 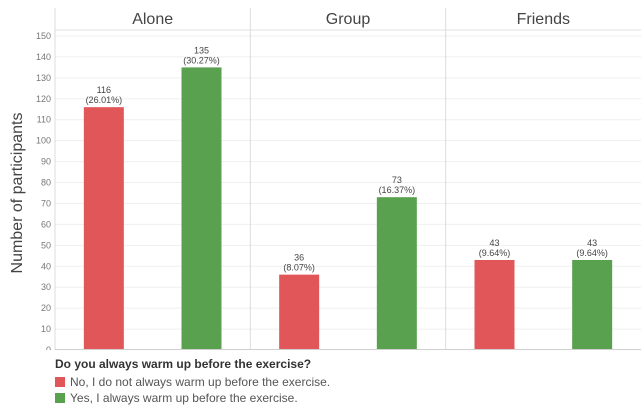 What do you see at coordinates (299, 268) in the screenshot?
I see `data-label-percent: (8.07%)` at bounding box center [299, 268].